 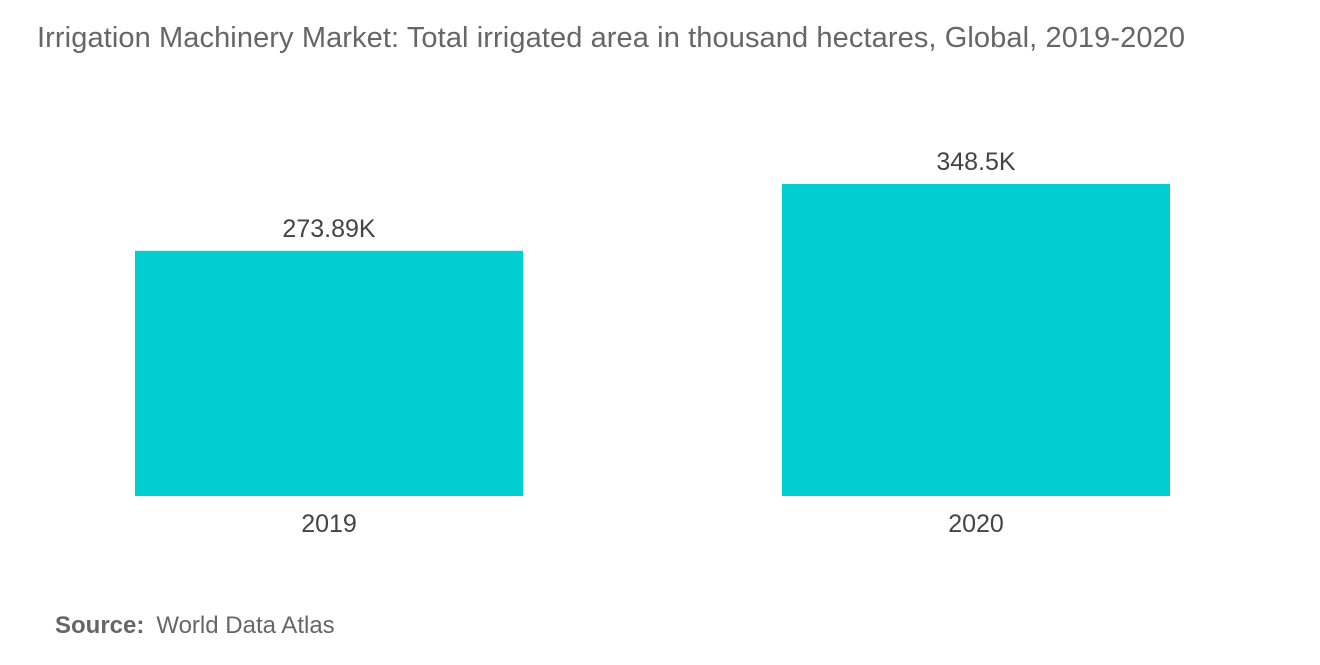 I want to click on bar-2019, so click(x=329, y=373).